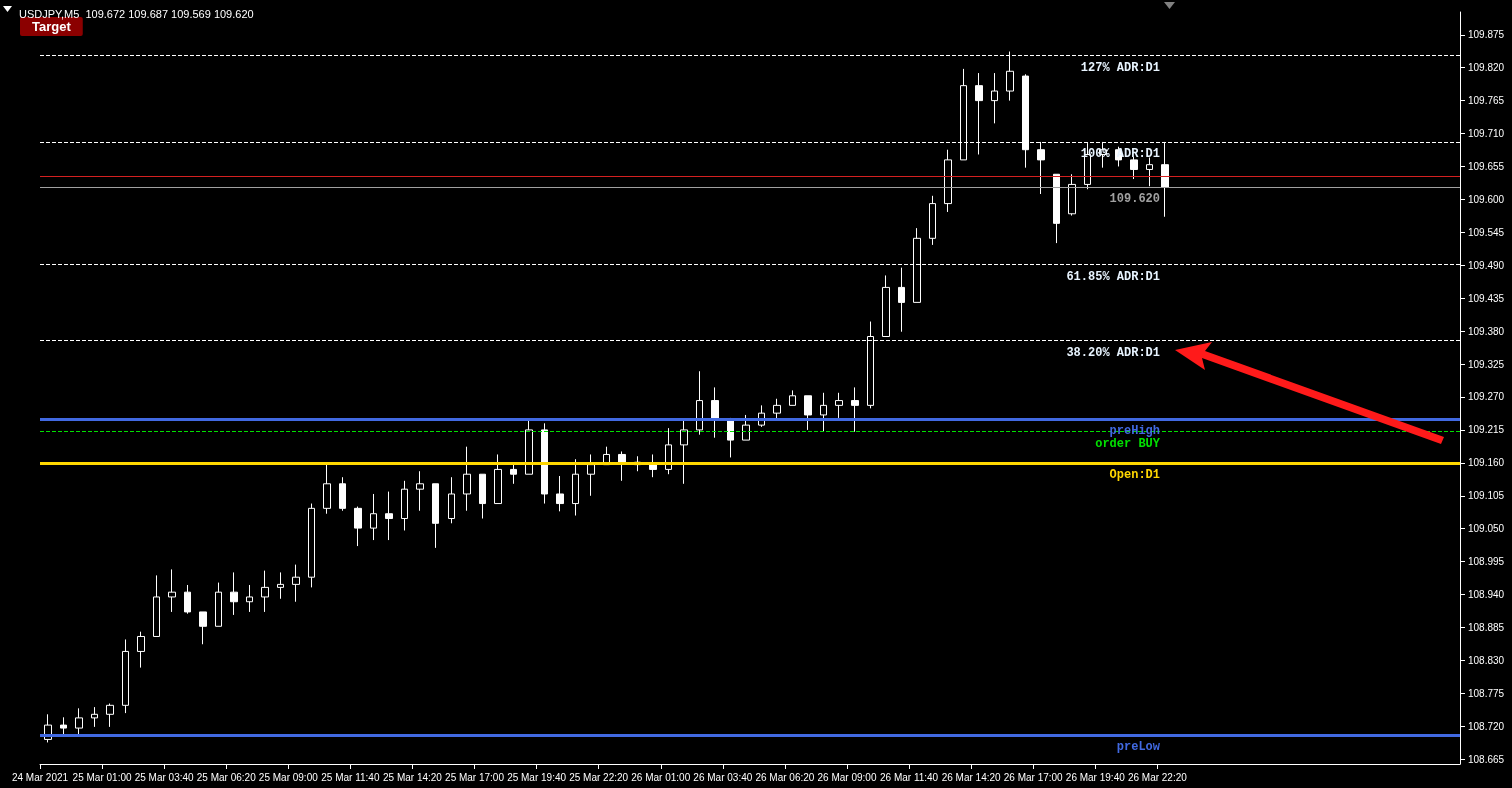 The image size is (1512, 788). What do you see at coordinates (599, 777) in the screenshot?
I see `x-tick-label: 25 Mar 22:20` at bounding box center [599, 777].